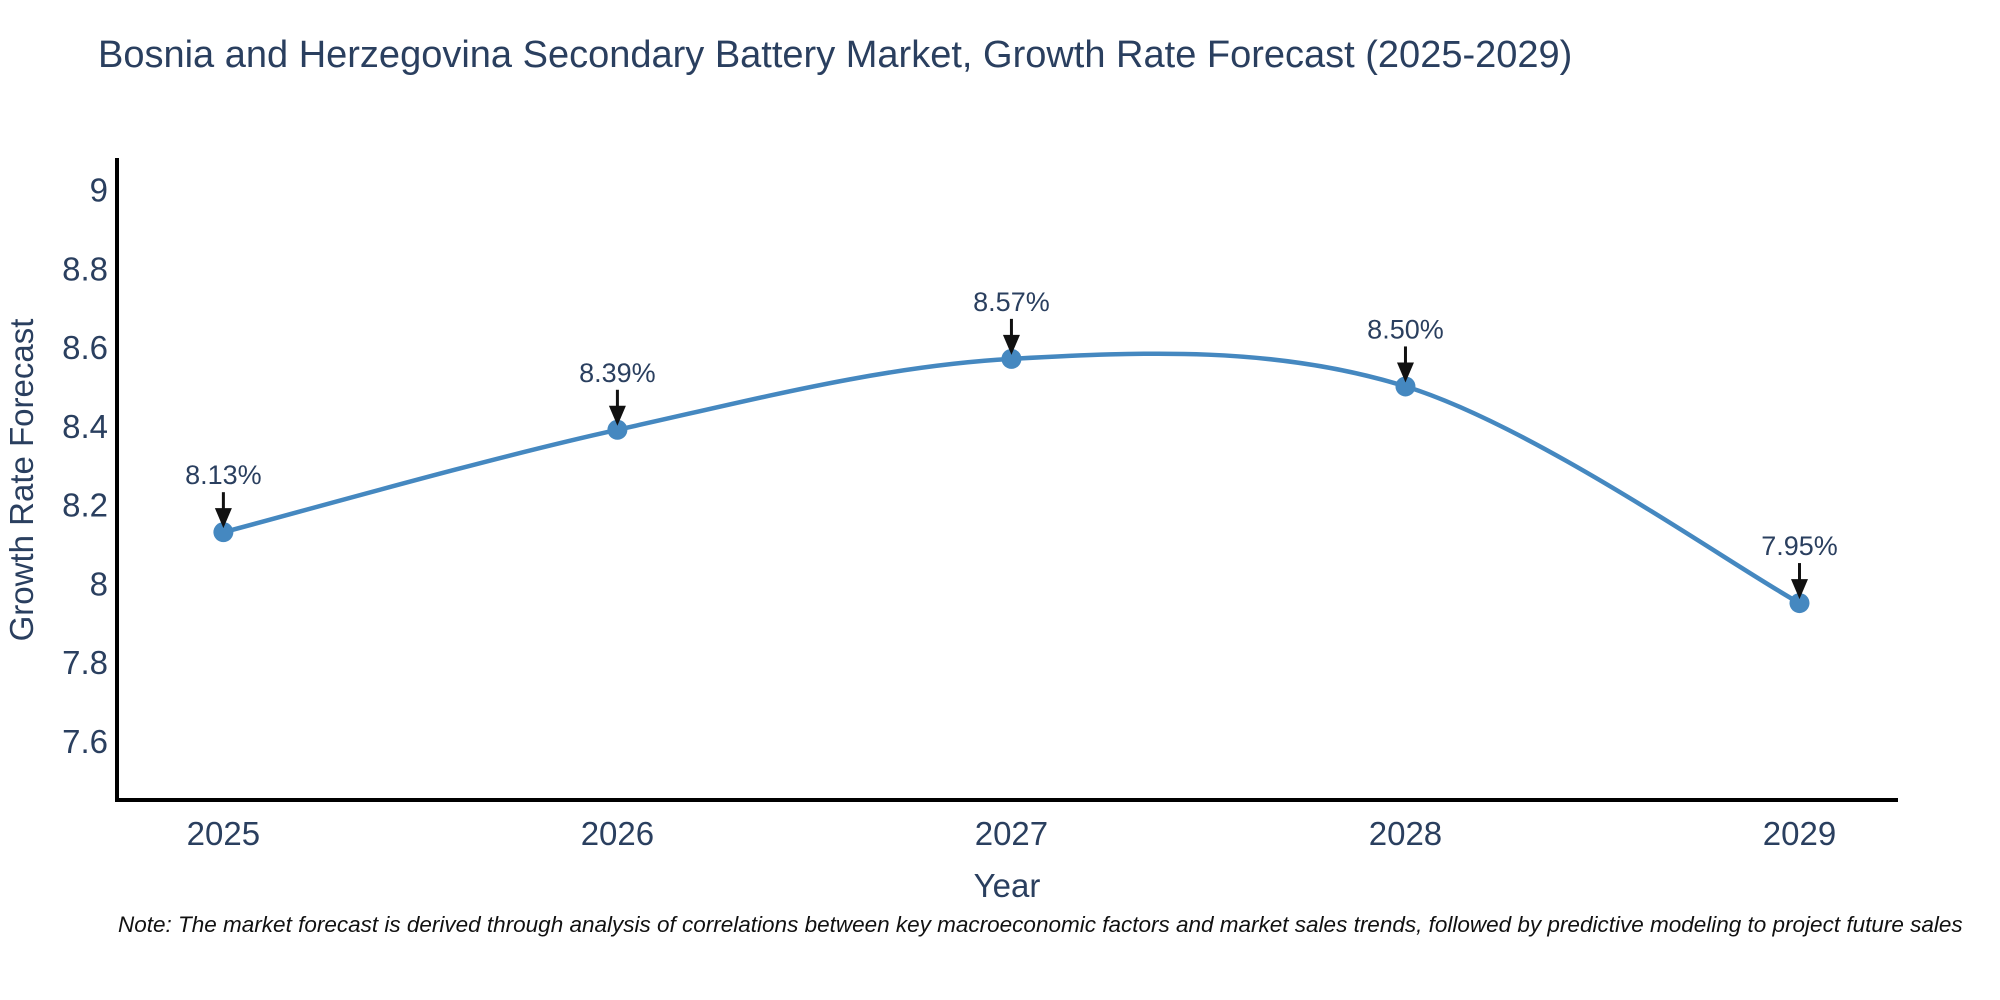 The width and height of the screenshot is (2000, 1000). I want to click on x-tick-label: 2026, so click(617, 833).